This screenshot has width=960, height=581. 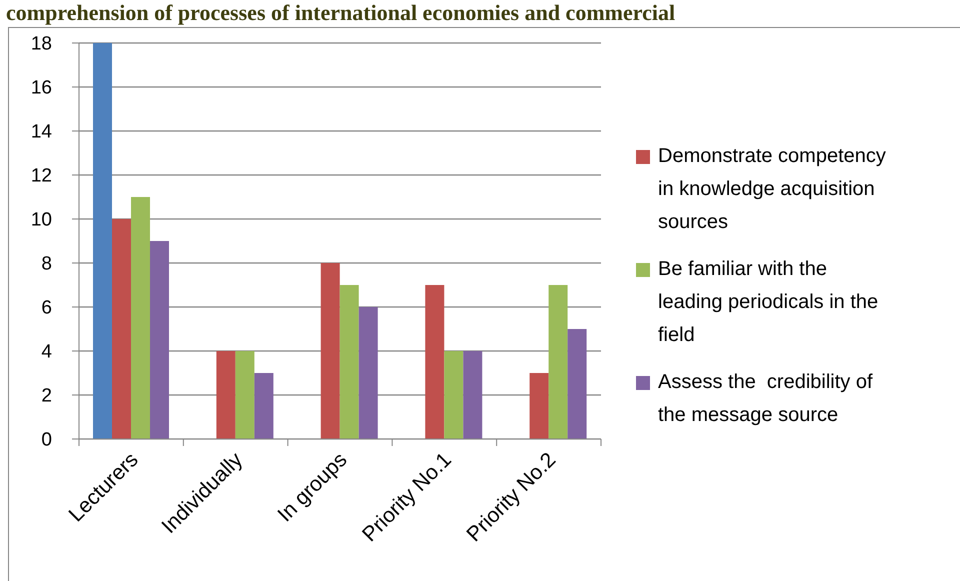 I want to click on y-tick-label: 10, so click(x=41, y=220).